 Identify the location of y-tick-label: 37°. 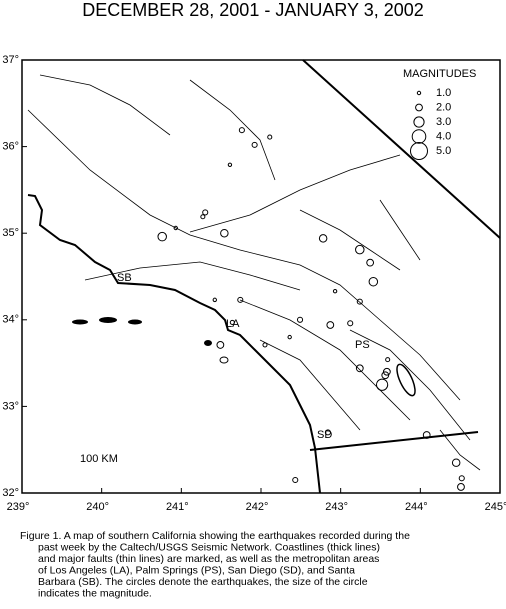
(10, 60).